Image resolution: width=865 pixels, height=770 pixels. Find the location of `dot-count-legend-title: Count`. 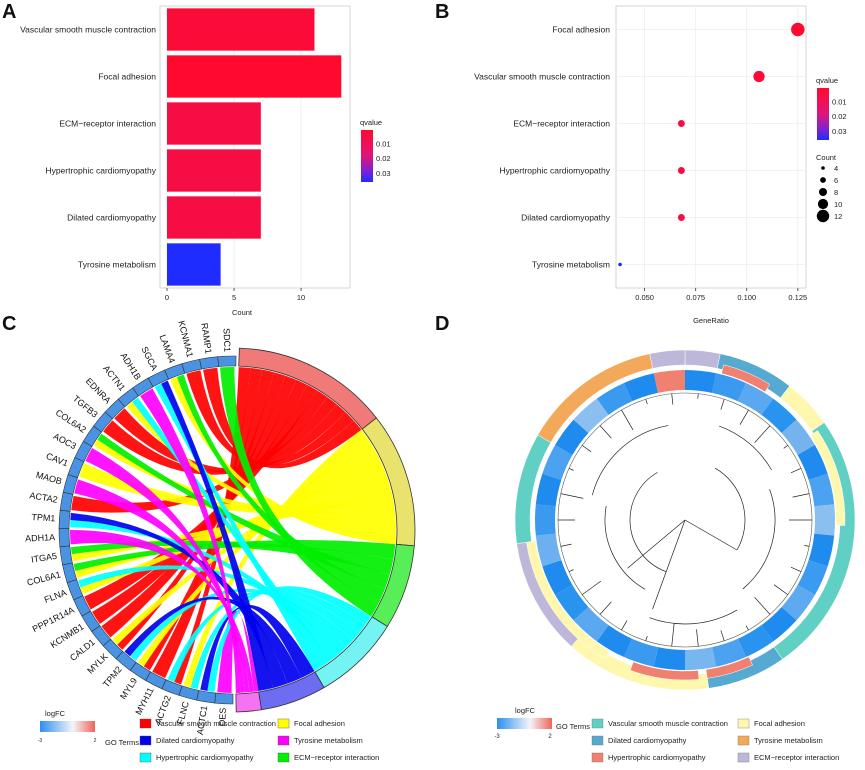

dot-count-legend-title: Count is located at coordinates (826, 157).